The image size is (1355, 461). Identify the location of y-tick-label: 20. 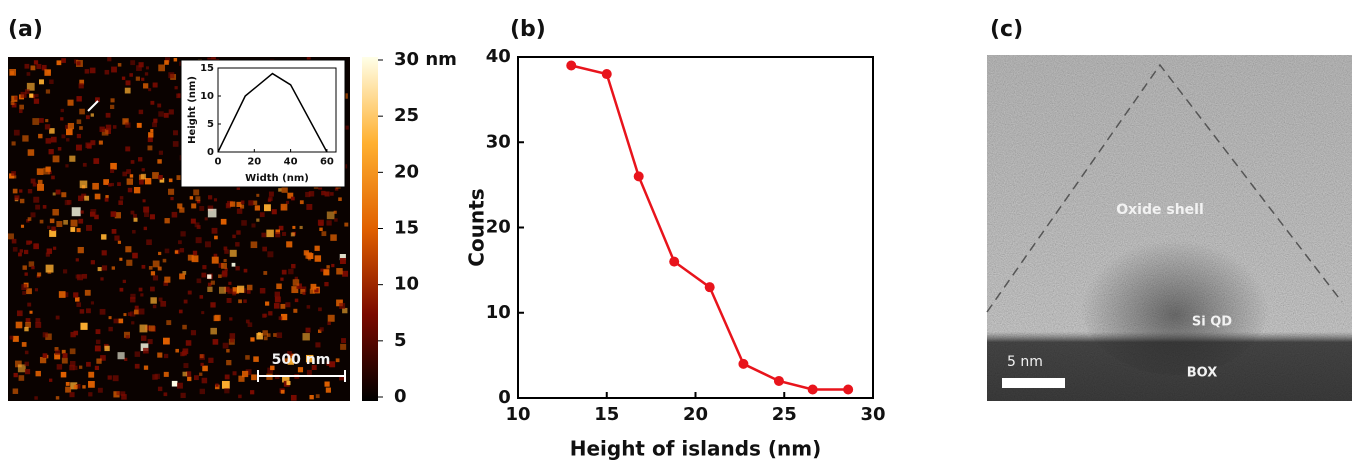
(498, 227).